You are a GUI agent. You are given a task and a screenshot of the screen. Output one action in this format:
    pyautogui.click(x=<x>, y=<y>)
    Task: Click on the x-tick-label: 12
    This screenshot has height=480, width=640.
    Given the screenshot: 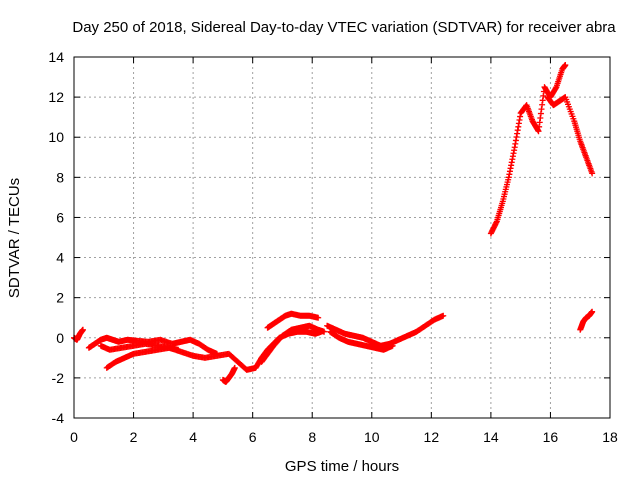 What is the action you would take?
    pyautogui.click(x=432, y=437)
    